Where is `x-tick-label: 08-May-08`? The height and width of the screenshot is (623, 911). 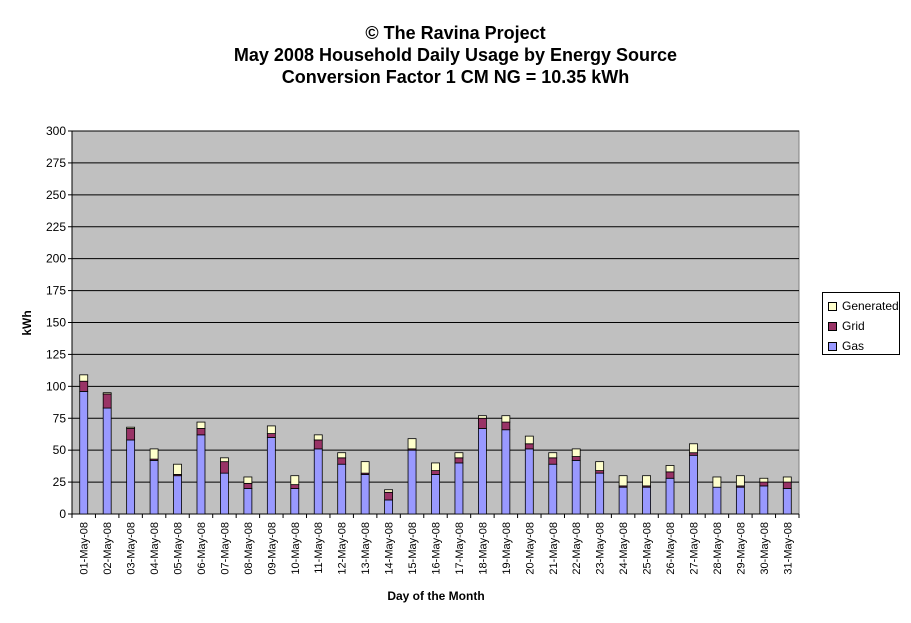 x-tick-label: 08-May-08 is located at coordinates (249, 548).